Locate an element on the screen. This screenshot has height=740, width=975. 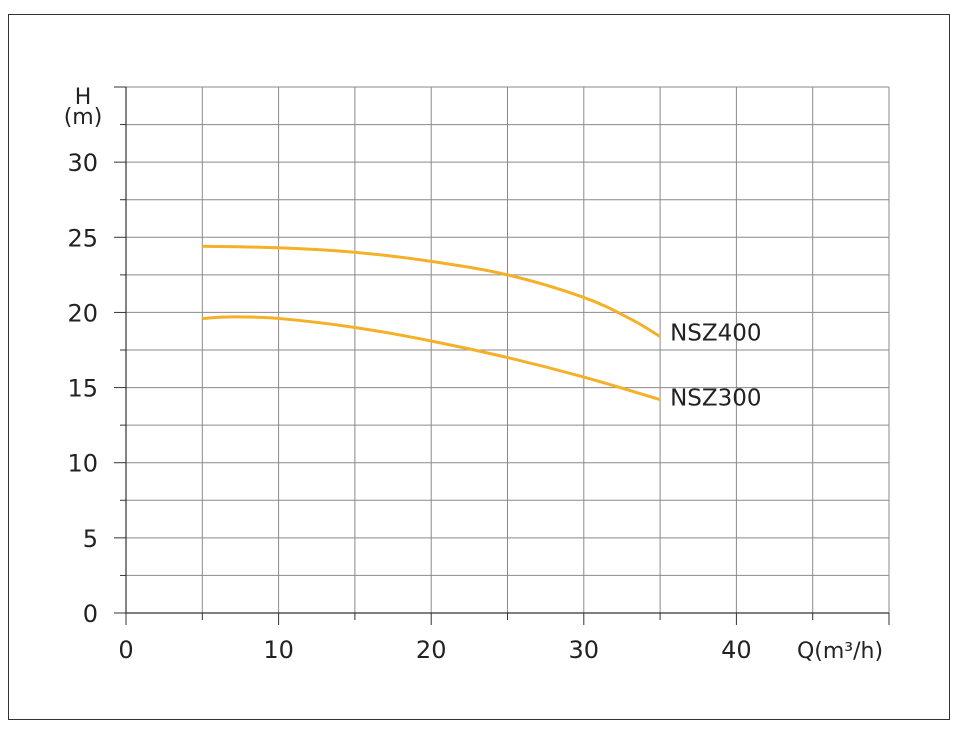
y-tick-label: 5 is located at coordinates (90, 539).